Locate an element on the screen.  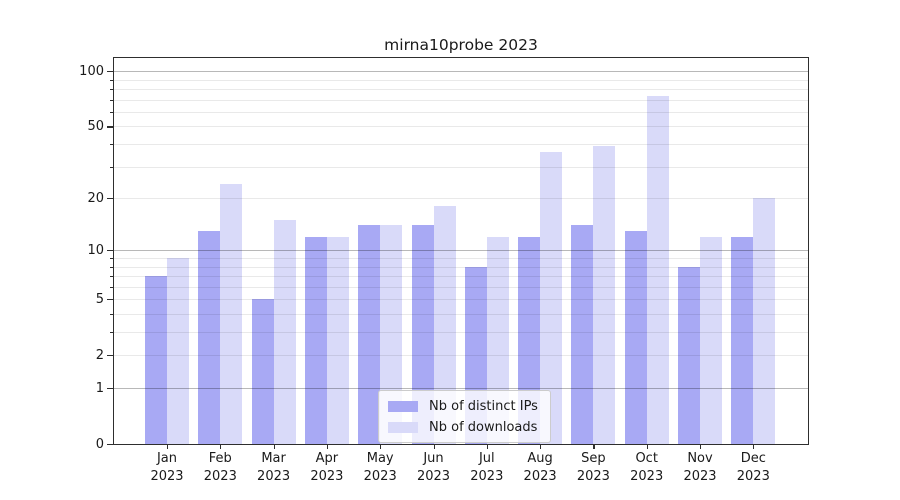
x-tick-label-dec: Dec 2023 is located at coordinates (753, 467).